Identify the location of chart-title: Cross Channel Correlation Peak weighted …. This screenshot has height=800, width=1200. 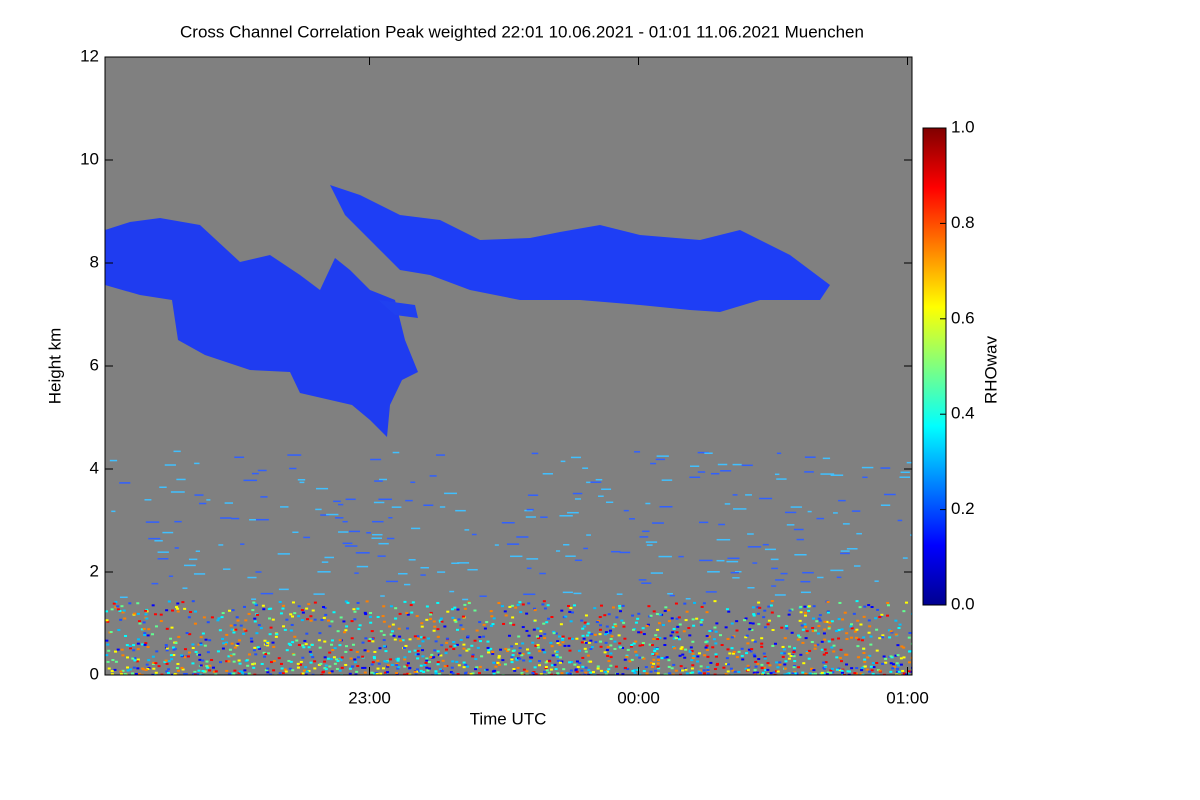
(522, 31).